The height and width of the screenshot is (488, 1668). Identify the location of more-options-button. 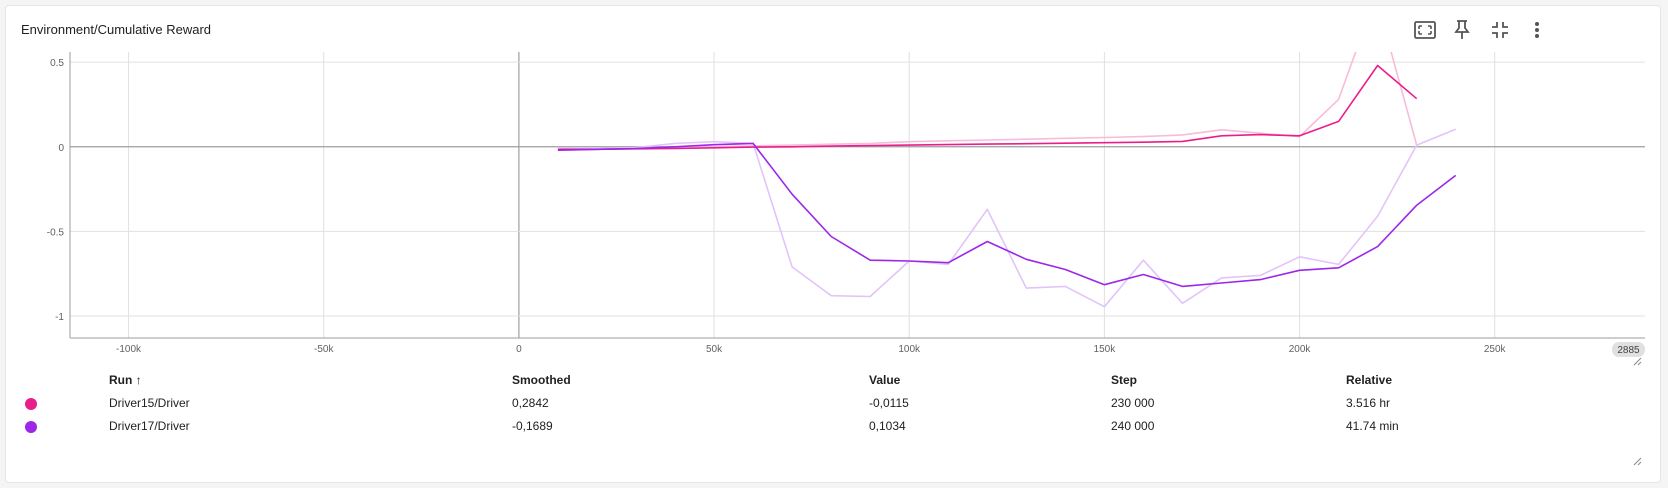
(1537, 30).